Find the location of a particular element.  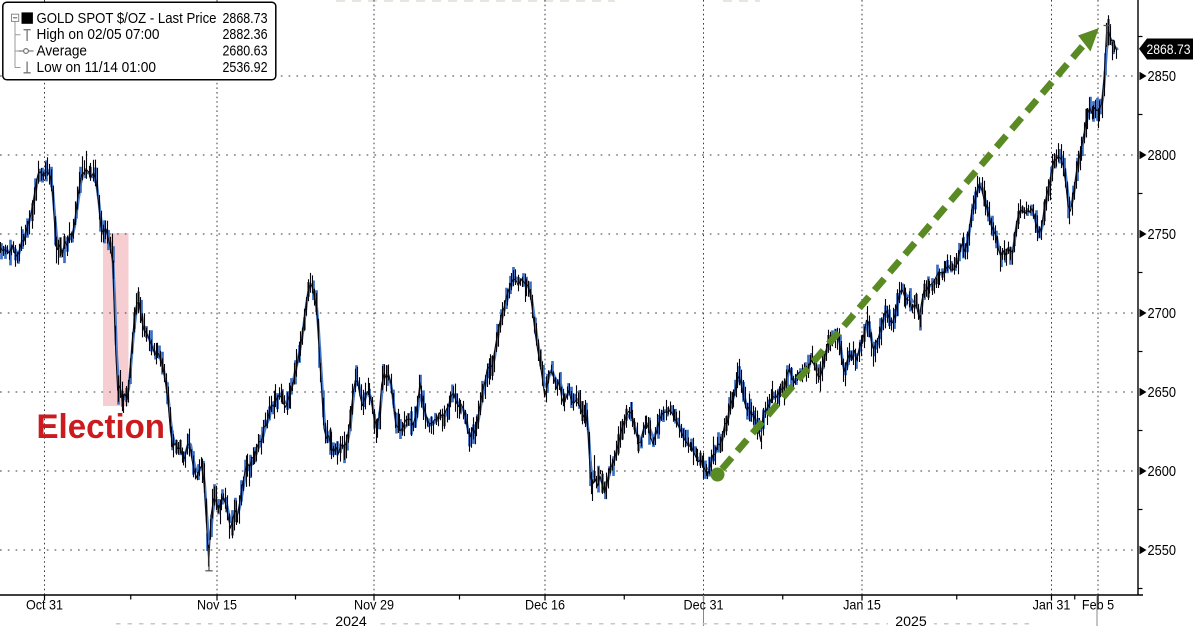

svg-text: 2850 is located at coordinates (1162, 77).